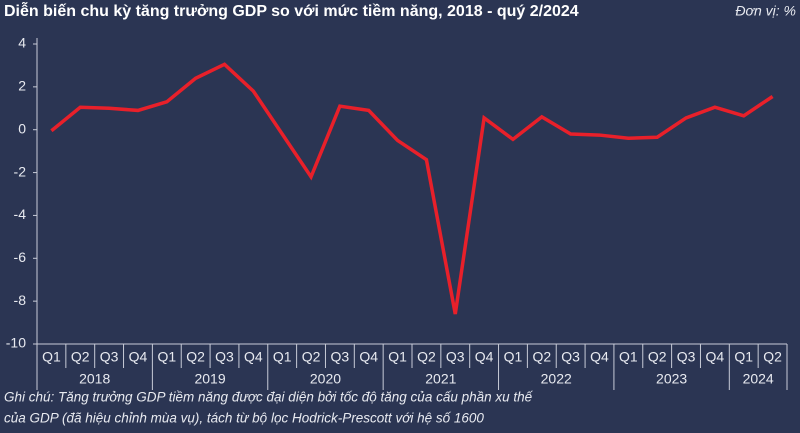  I want to click on y-tick-label: -8, so click(20, 300).